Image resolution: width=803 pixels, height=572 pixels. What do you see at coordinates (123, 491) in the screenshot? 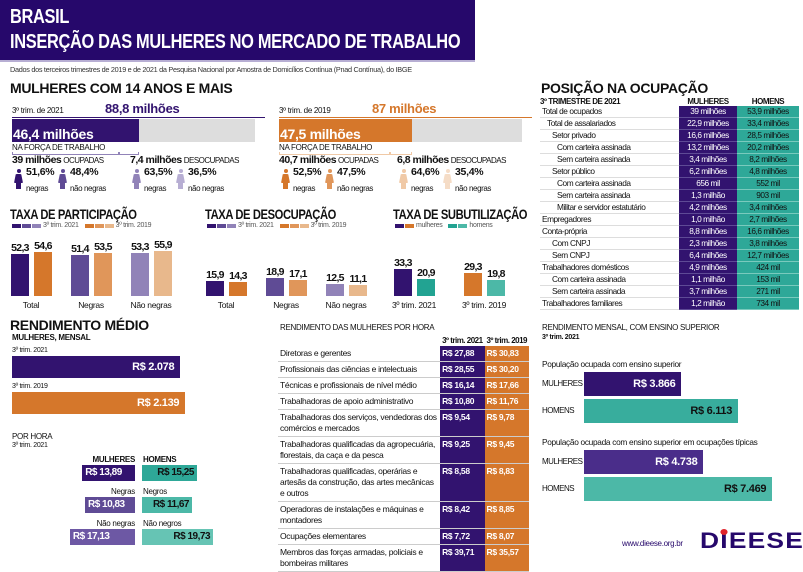
I see `women-group-label: Negras` at bounding box center [123, 491].